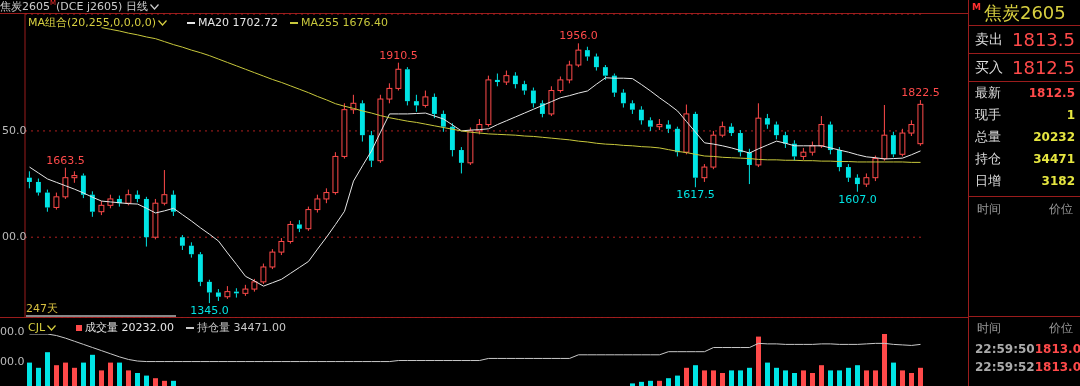 This screenshot has width=1080, height=386. Describe the element at coordinates (989, 67) in the screenshot. I see `category-label: 买入` at that location.